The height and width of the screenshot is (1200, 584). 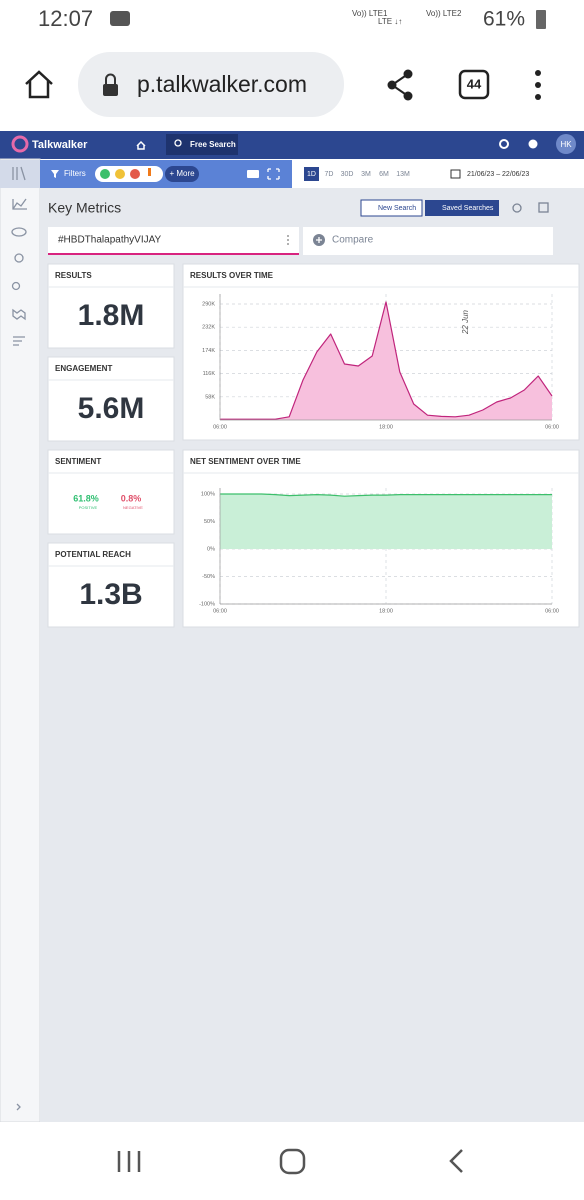 I want to click on map-icon, so click(x=19, y=314).